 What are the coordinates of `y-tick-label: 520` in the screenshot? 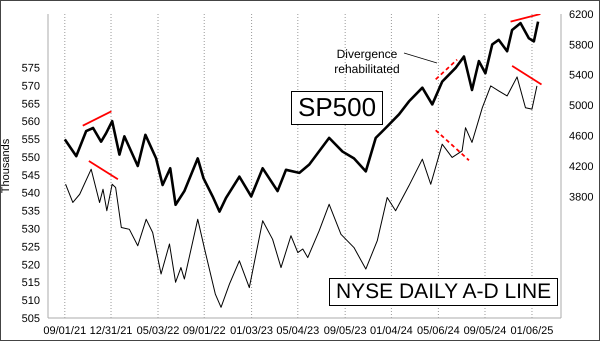 It's located at (31, 265).